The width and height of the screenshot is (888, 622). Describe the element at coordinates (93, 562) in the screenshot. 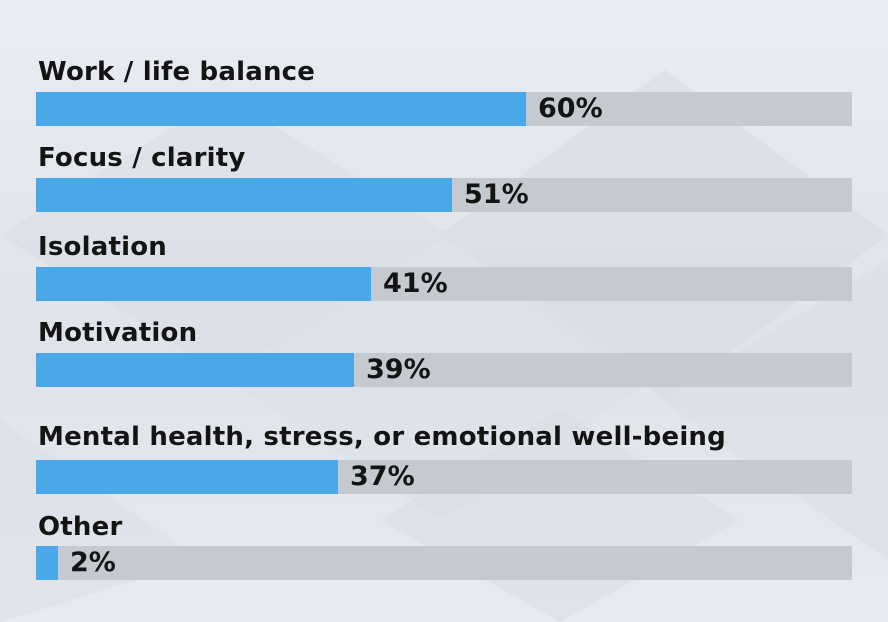

I see `data-label: 2%` at that location.